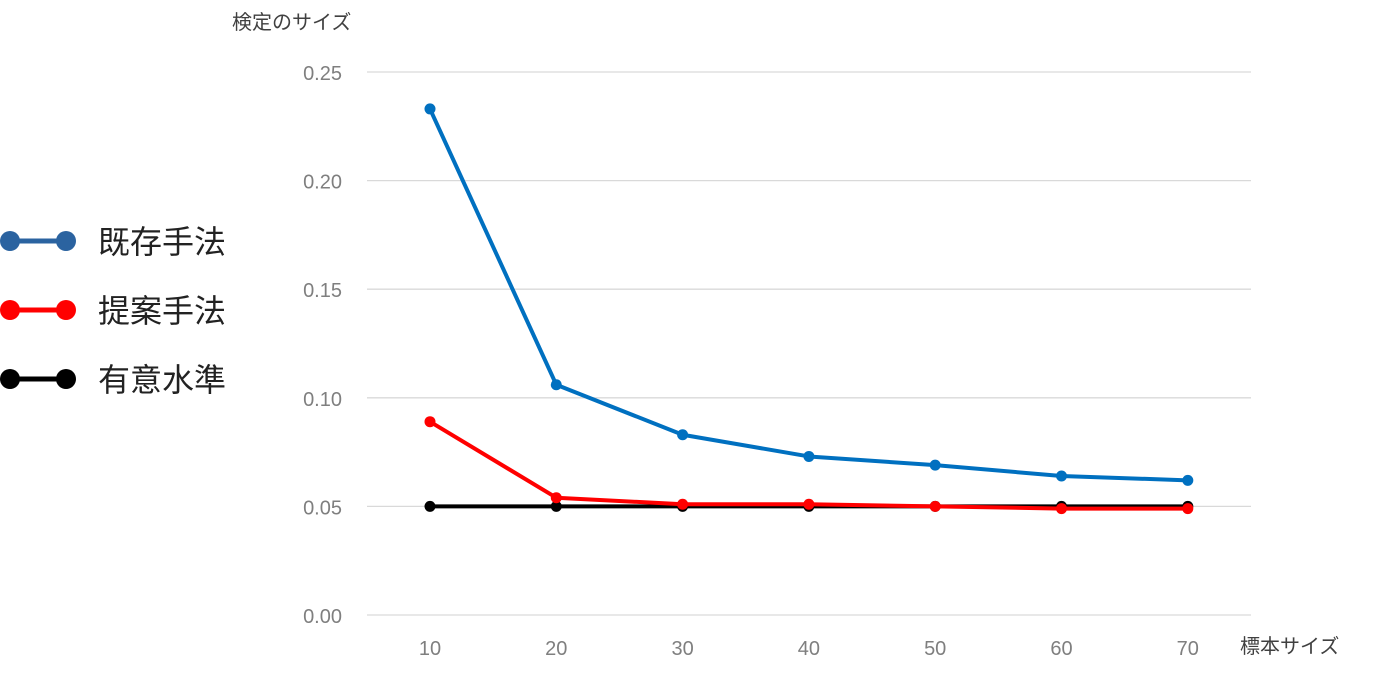 The image size is (1380, 678). What do you see at coordinates (162, 380) in the screenshot?
I see `legend-label: 有意水準` at bounding box center [162, 380].